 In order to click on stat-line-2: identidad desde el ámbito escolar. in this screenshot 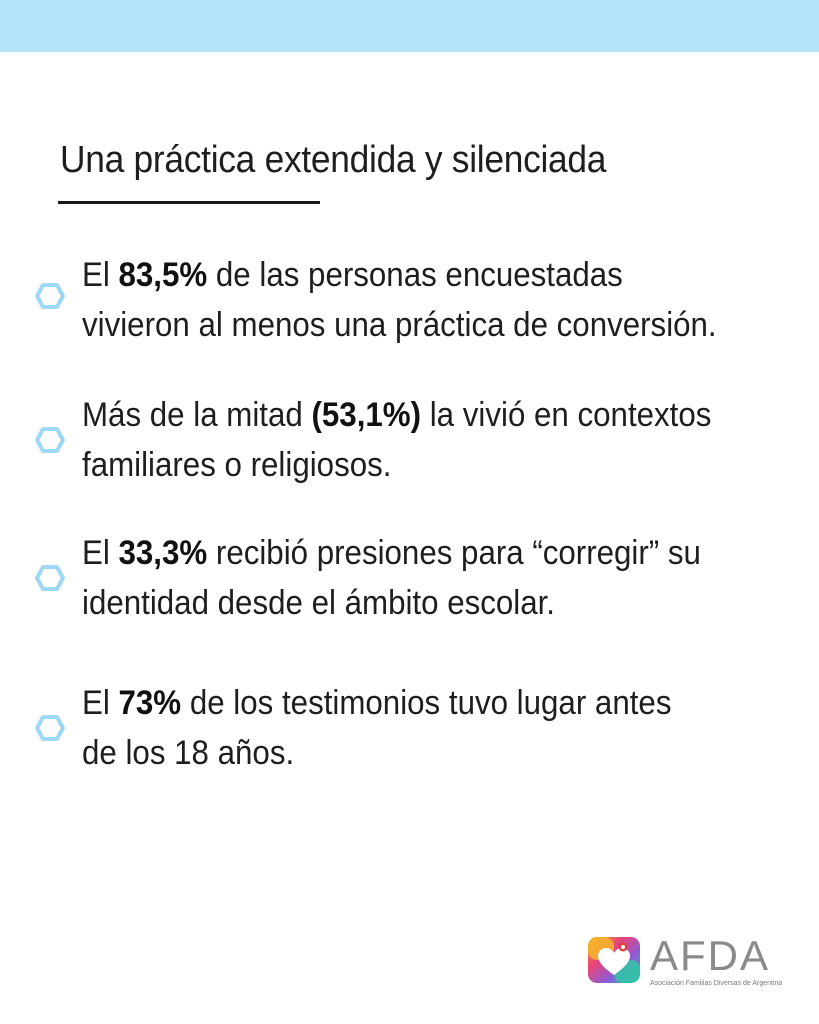, I will do `click(431, 603)`.